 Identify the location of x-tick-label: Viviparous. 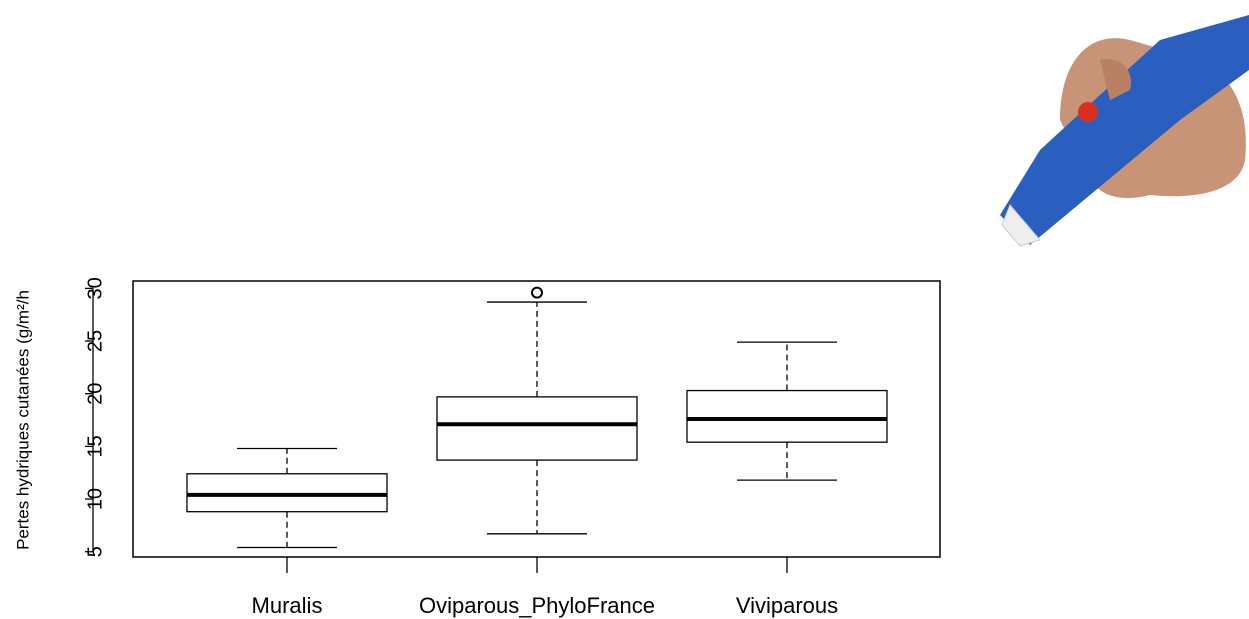
(787, 605).